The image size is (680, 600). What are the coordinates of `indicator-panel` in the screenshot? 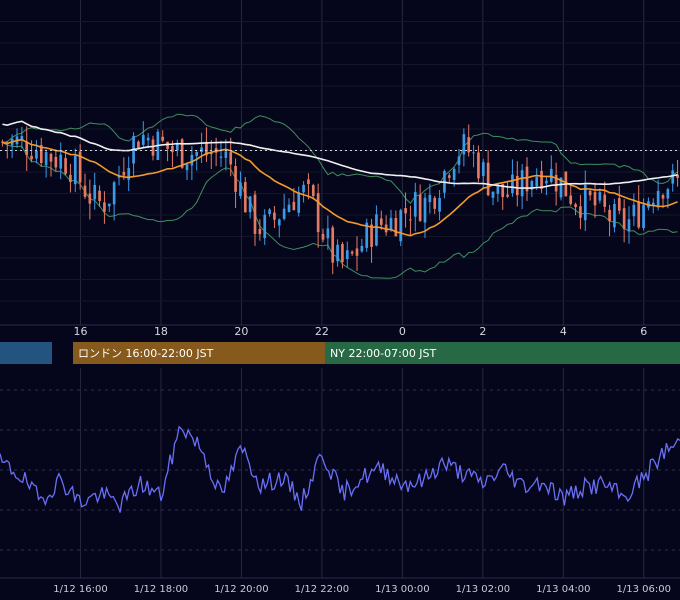 It's located at (340, 469).